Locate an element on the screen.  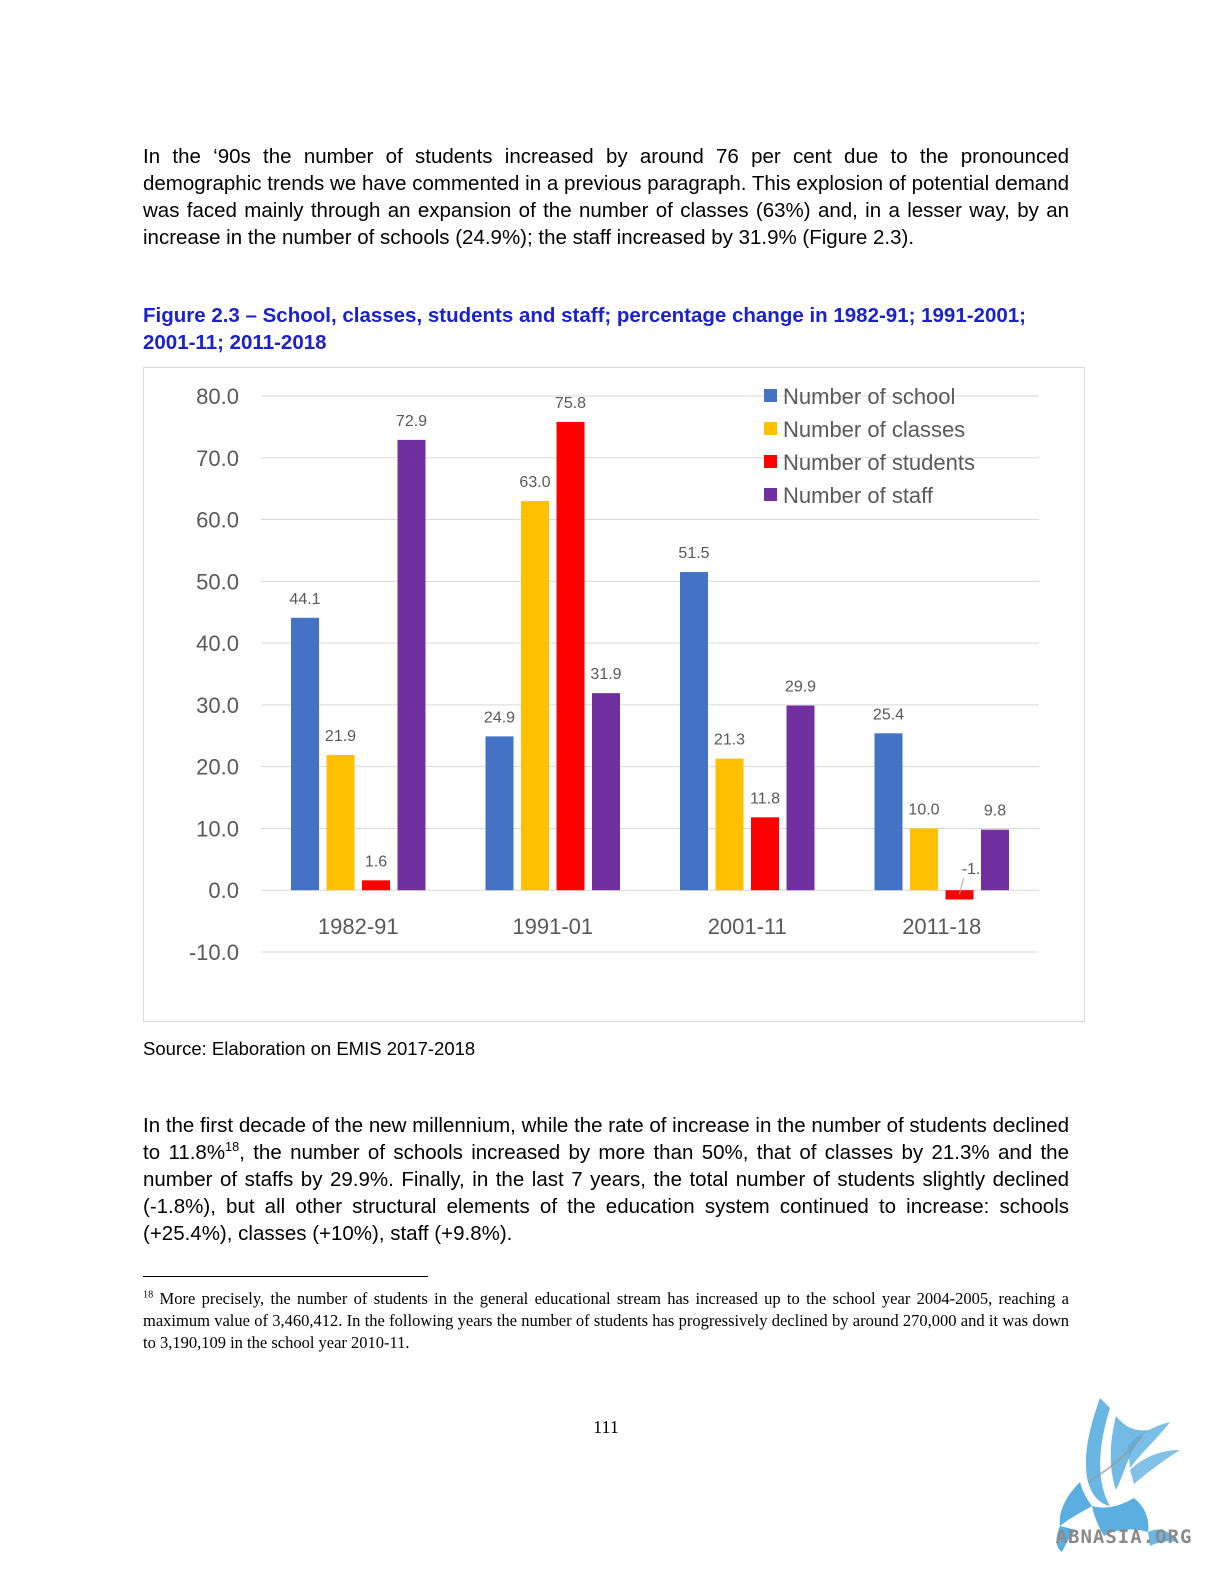
legend-label: Number of staff is located at coordinates (858, 495).